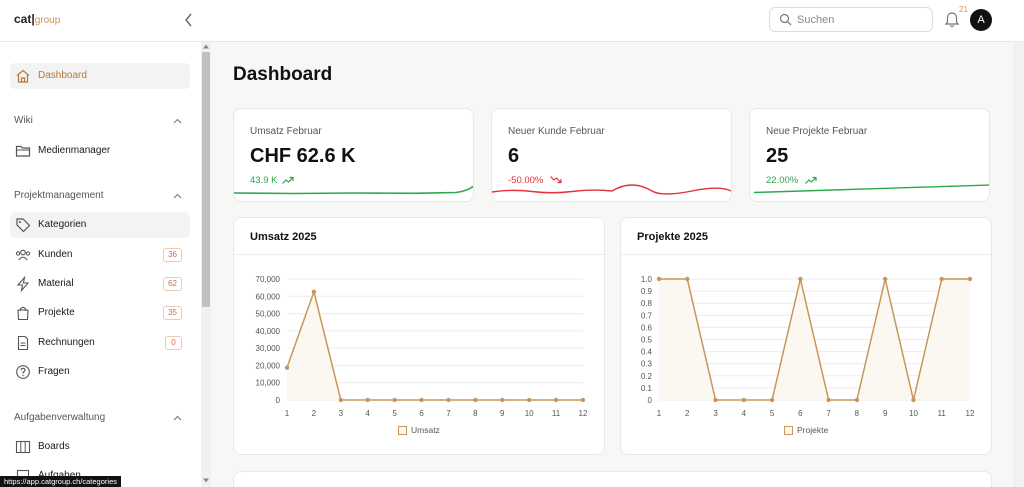  I want to click on y-tick-label: 50,000, so click(268, 314).